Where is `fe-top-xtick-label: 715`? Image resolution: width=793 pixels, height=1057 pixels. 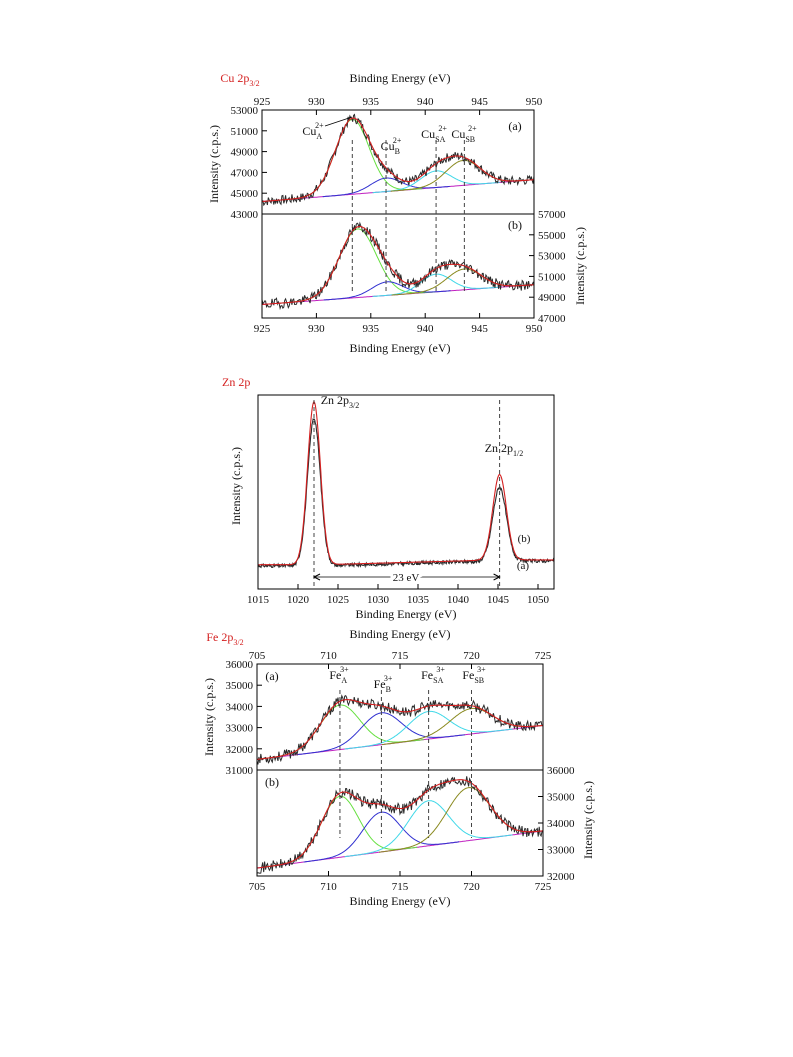
fe-top-xtick-label: 715 is located at coordinates (400, 656).